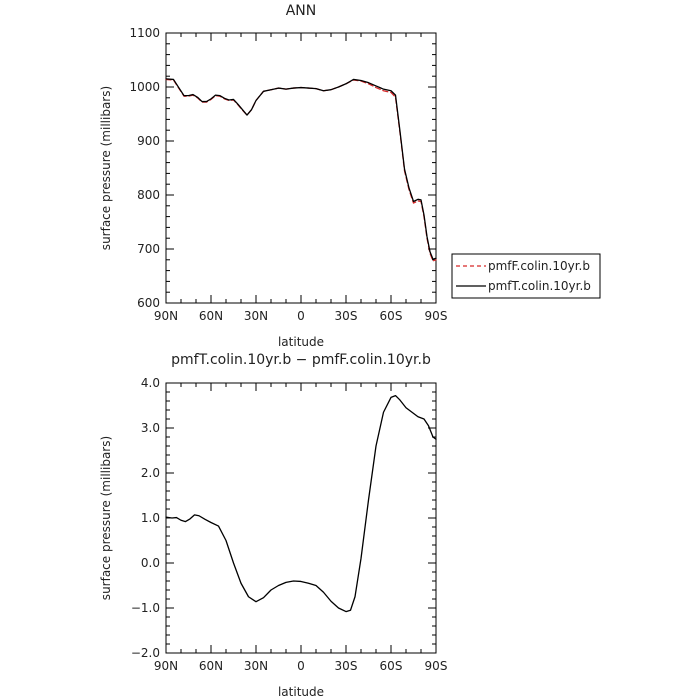 The height and width of the screenshot is (700, 700). I want to click on top-chart-title: ANN, so click(301, 11).